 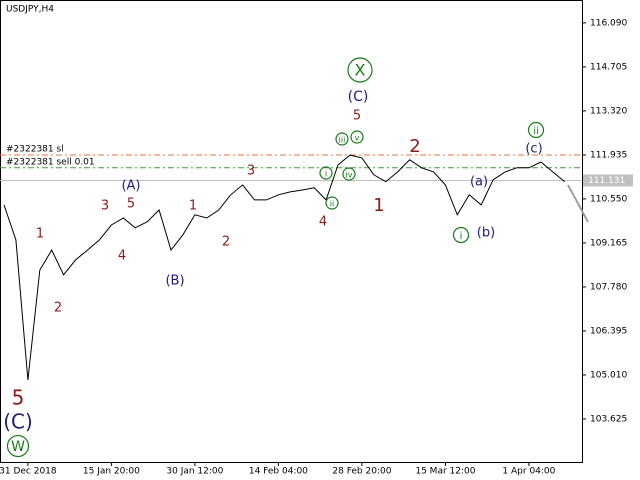 What do you see at coordinates (608, 155) in the screenshot?
I see `y-tick-label: 111.935` at bounding box center [608, 155].